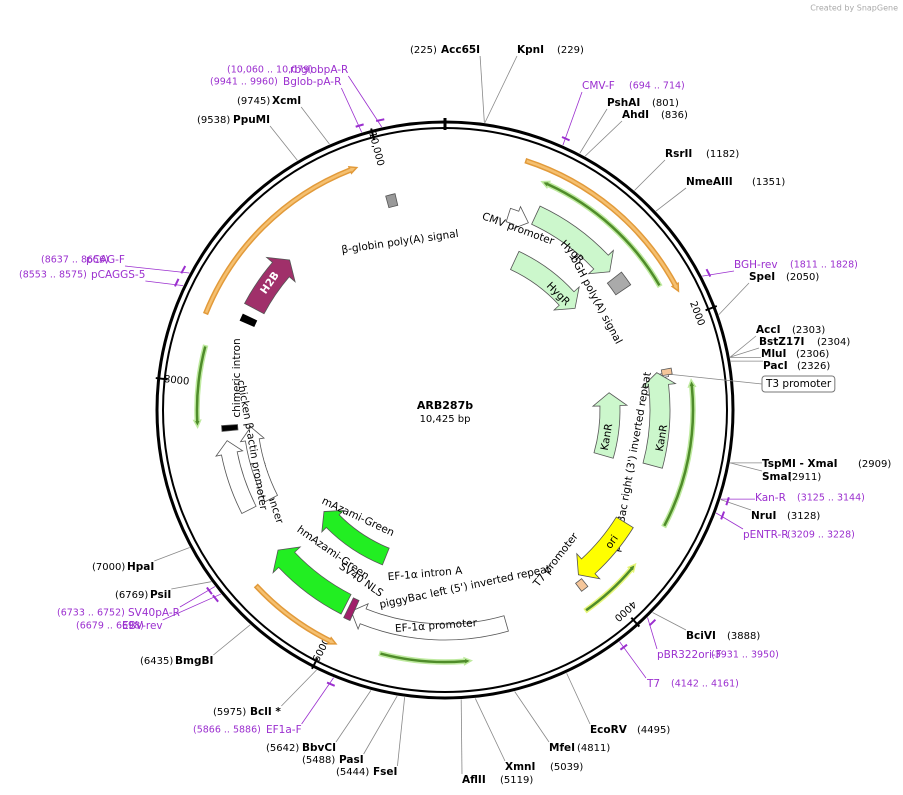 This screenshot has width=903, height=795. Describe the element at coordinates (497, 780) in the screenshot. I see `site-label: AflII (5119)` at that location.